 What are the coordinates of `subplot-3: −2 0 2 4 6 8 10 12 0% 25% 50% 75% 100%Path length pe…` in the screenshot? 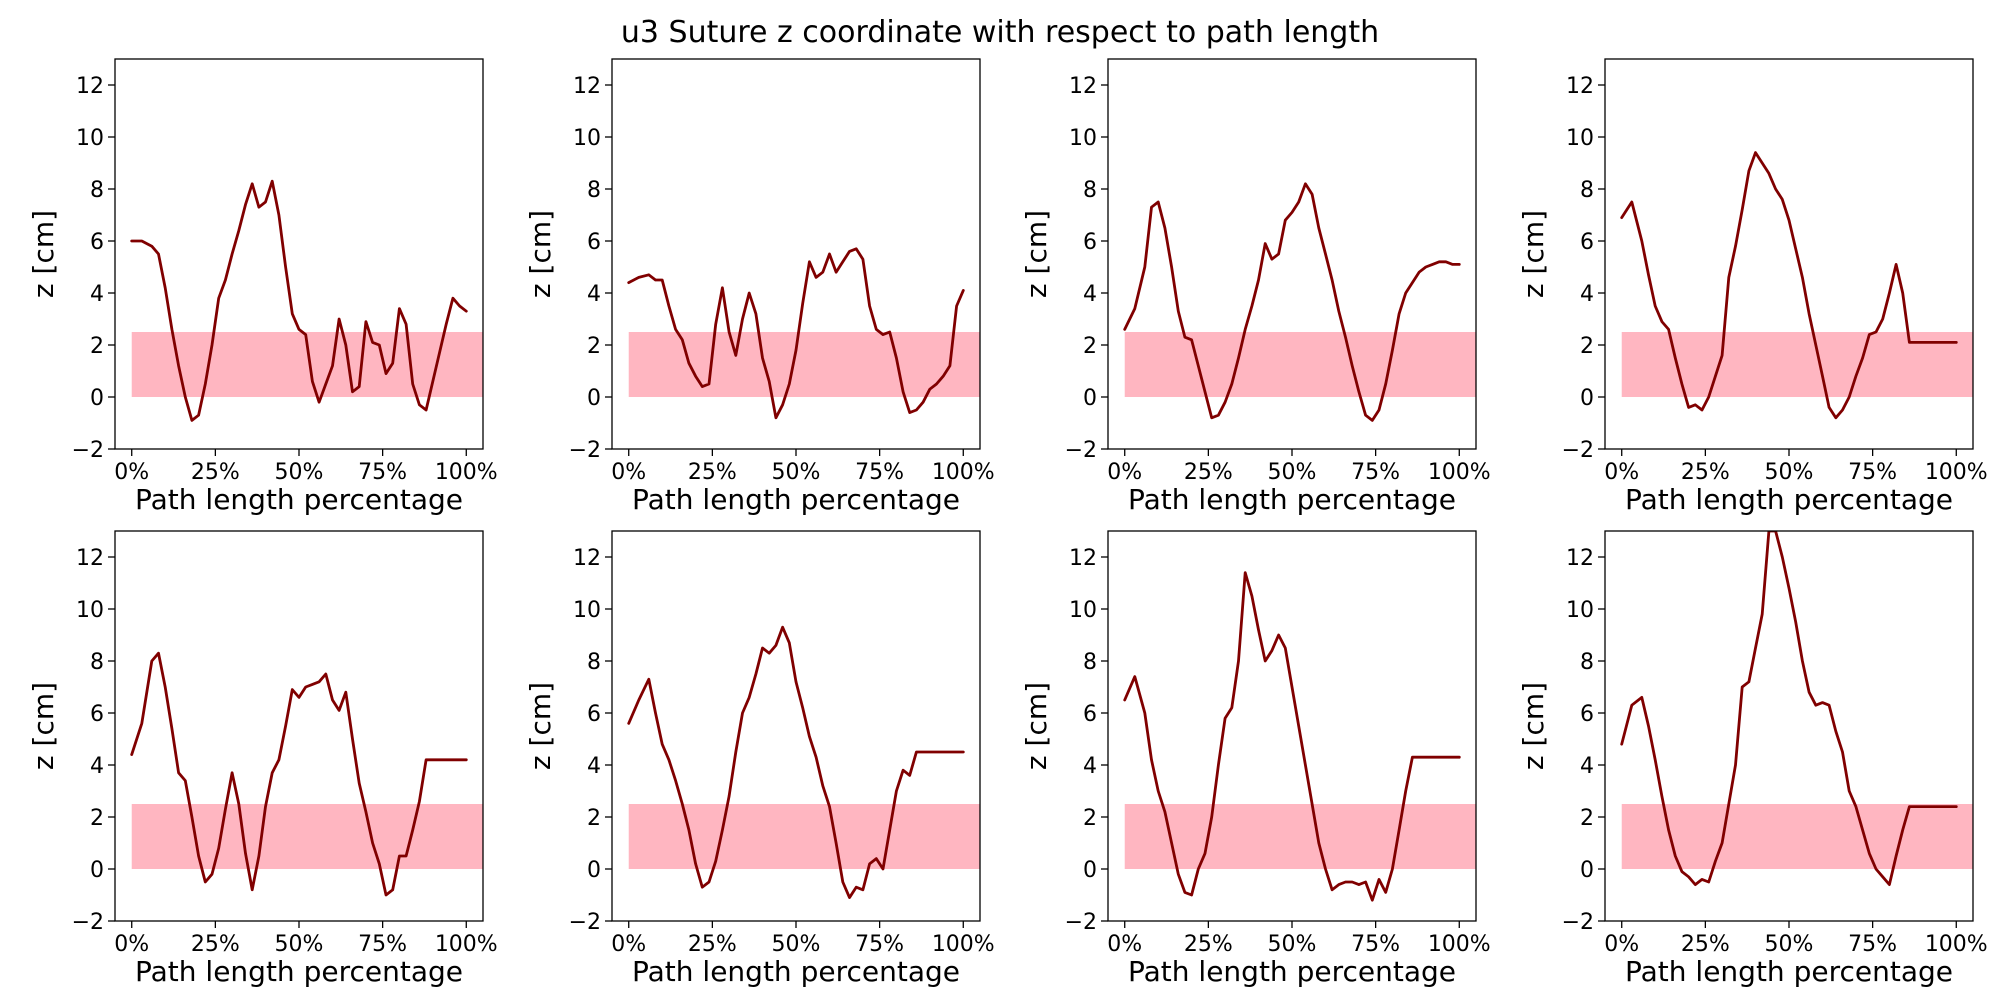 It's located at (1255, 287).